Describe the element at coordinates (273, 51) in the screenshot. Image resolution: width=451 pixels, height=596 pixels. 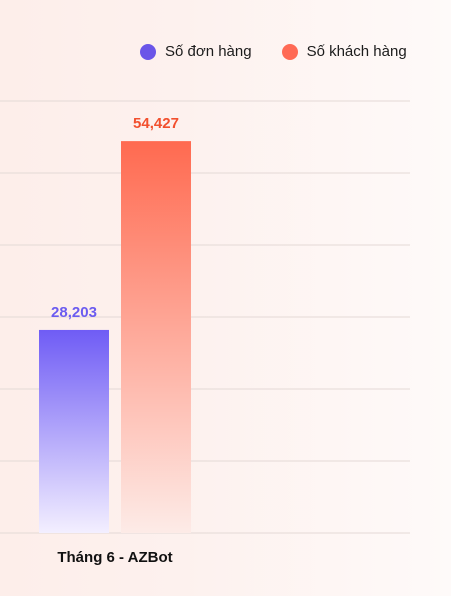
I see `legend: Số đơn hàng Số khách hàng` at that location.